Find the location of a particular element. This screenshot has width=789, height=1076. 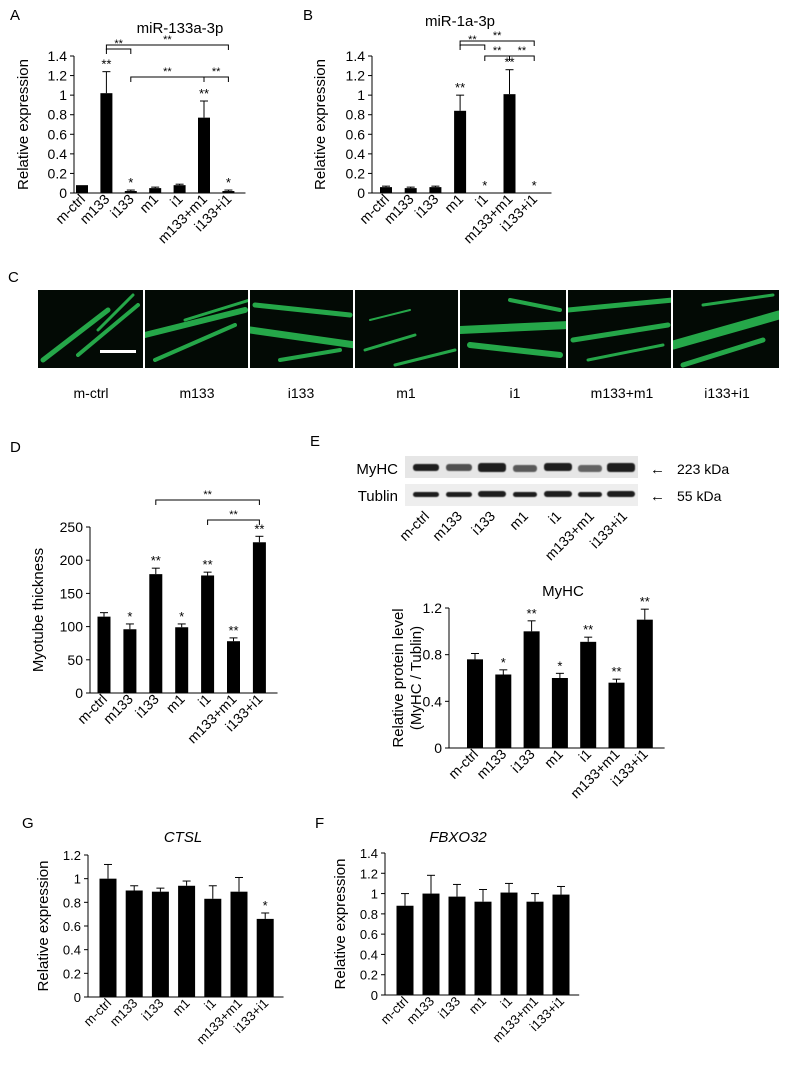

x-tick-label: i1 is located at coordinates (584, 755).